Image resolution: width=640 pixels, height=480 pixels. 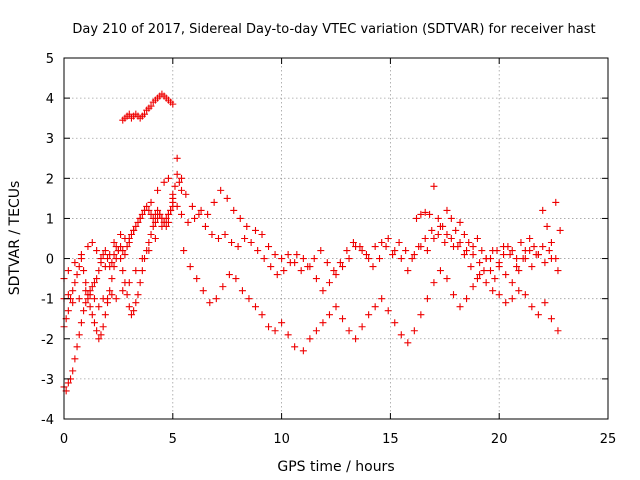 What do you see at coordinates (148, 107) in the screenshot?
I see `series-track-e` at bounding box center [148, 107].